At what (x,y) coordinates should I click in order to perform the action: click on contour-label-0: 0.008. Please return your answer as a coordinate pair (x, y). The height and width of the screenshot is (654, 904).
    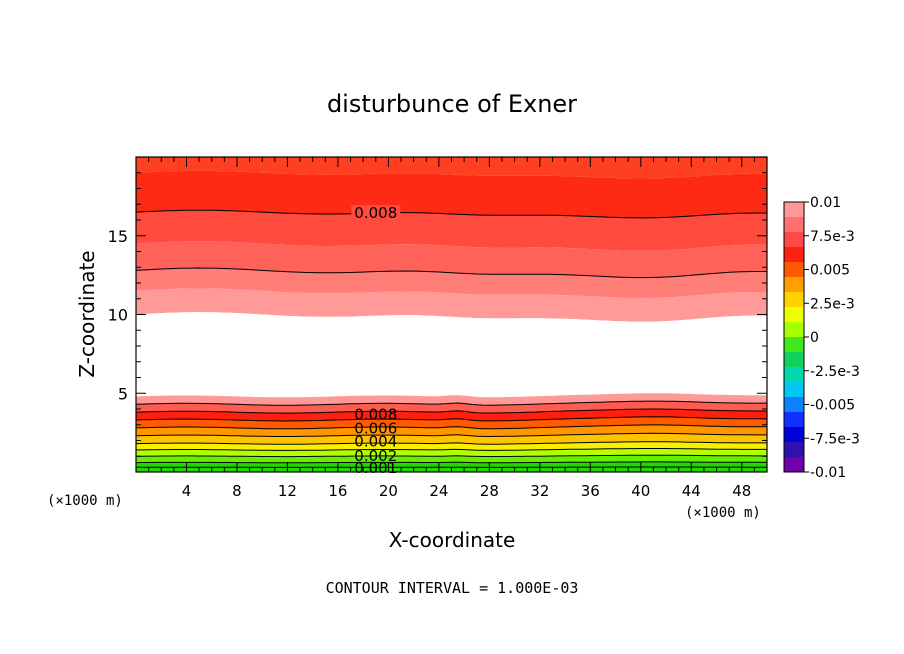
    Looking at the image, I should click on (375, 213).